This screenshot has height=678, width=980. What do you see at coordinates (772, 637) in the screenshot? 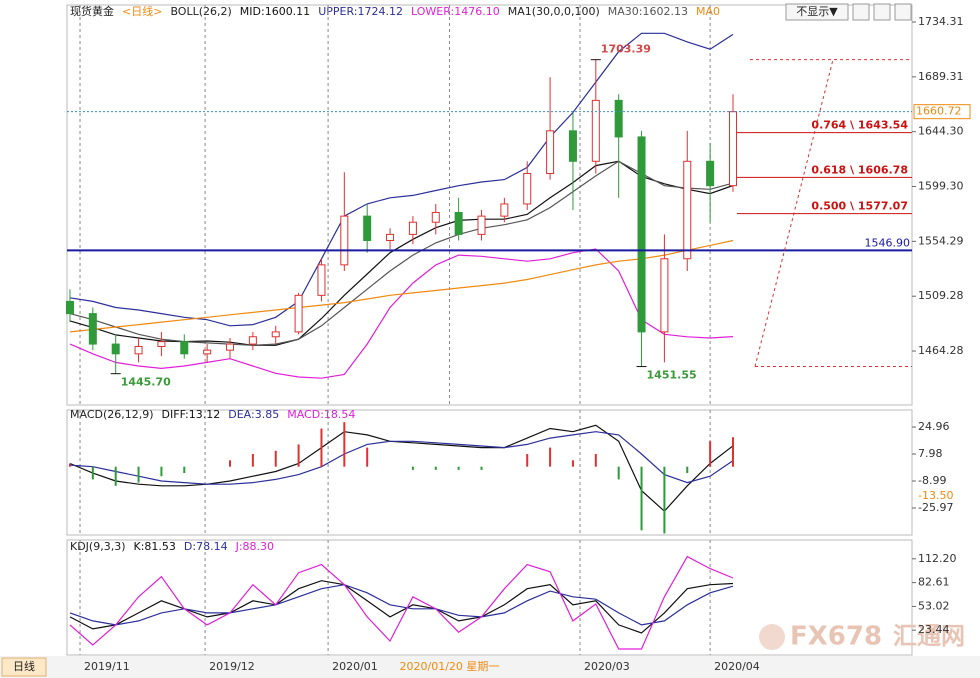
I see `watermark-logo` at bounding box center [772, 637].